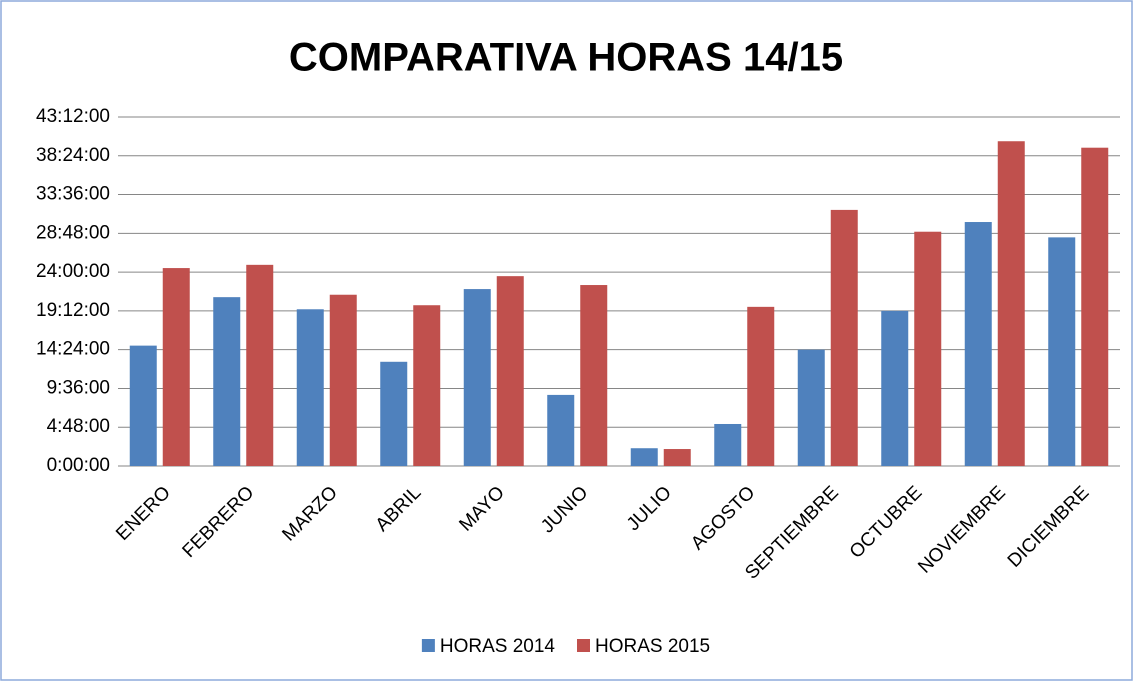 The height and width of the screenshot is (681, 1133). What do you see at coordinates (73, 194) in the screenshot?
I see `y-tick-label: 33:36:00` at bounding box center [73, 194].